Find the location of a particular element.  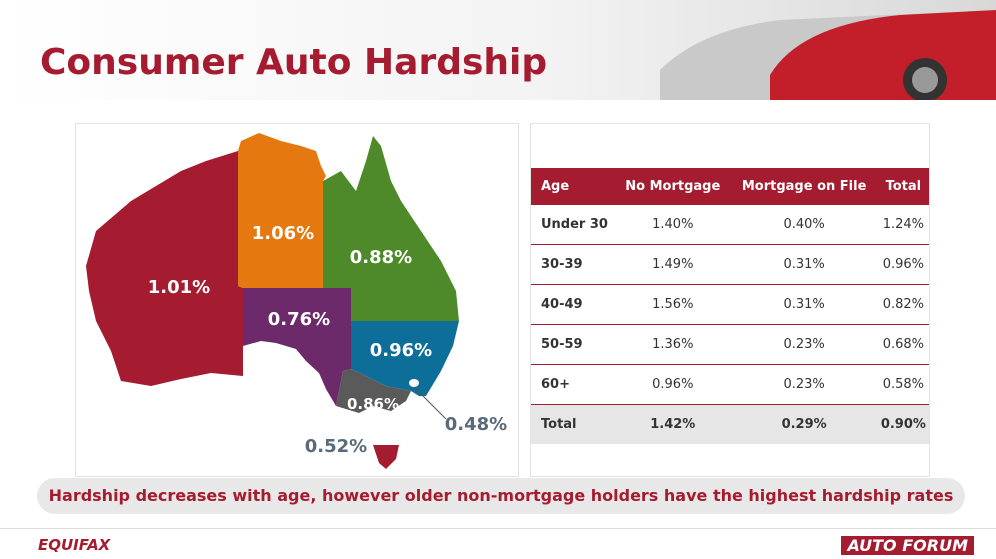

map-label: 1.06% is located at coordinates (283, 233).